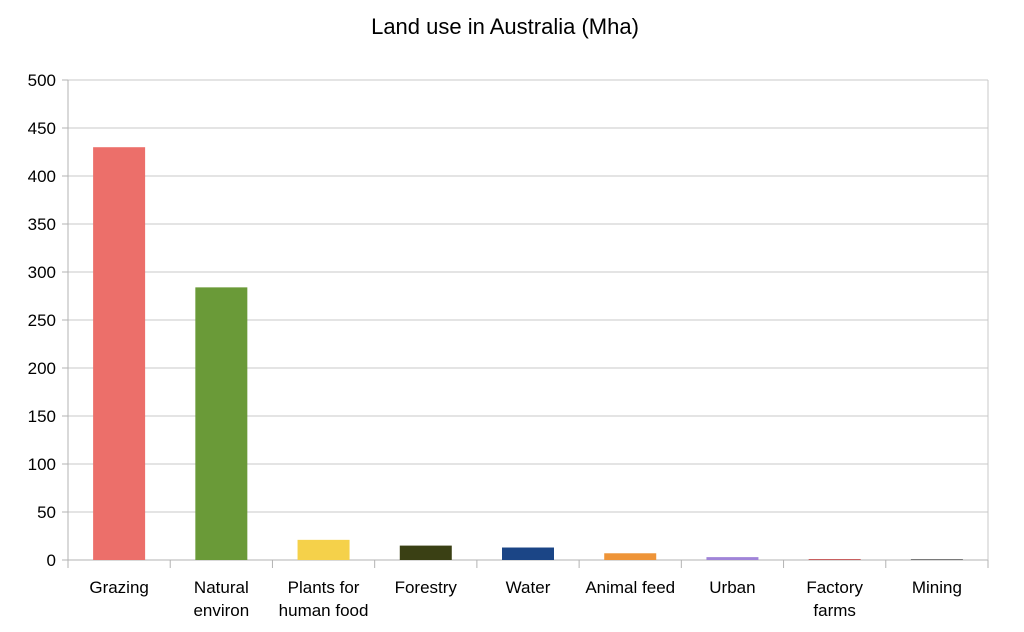 The width and height of the screenshot is (1024, 632). I want to click on y-tick-label: 200, so click(42, 368).